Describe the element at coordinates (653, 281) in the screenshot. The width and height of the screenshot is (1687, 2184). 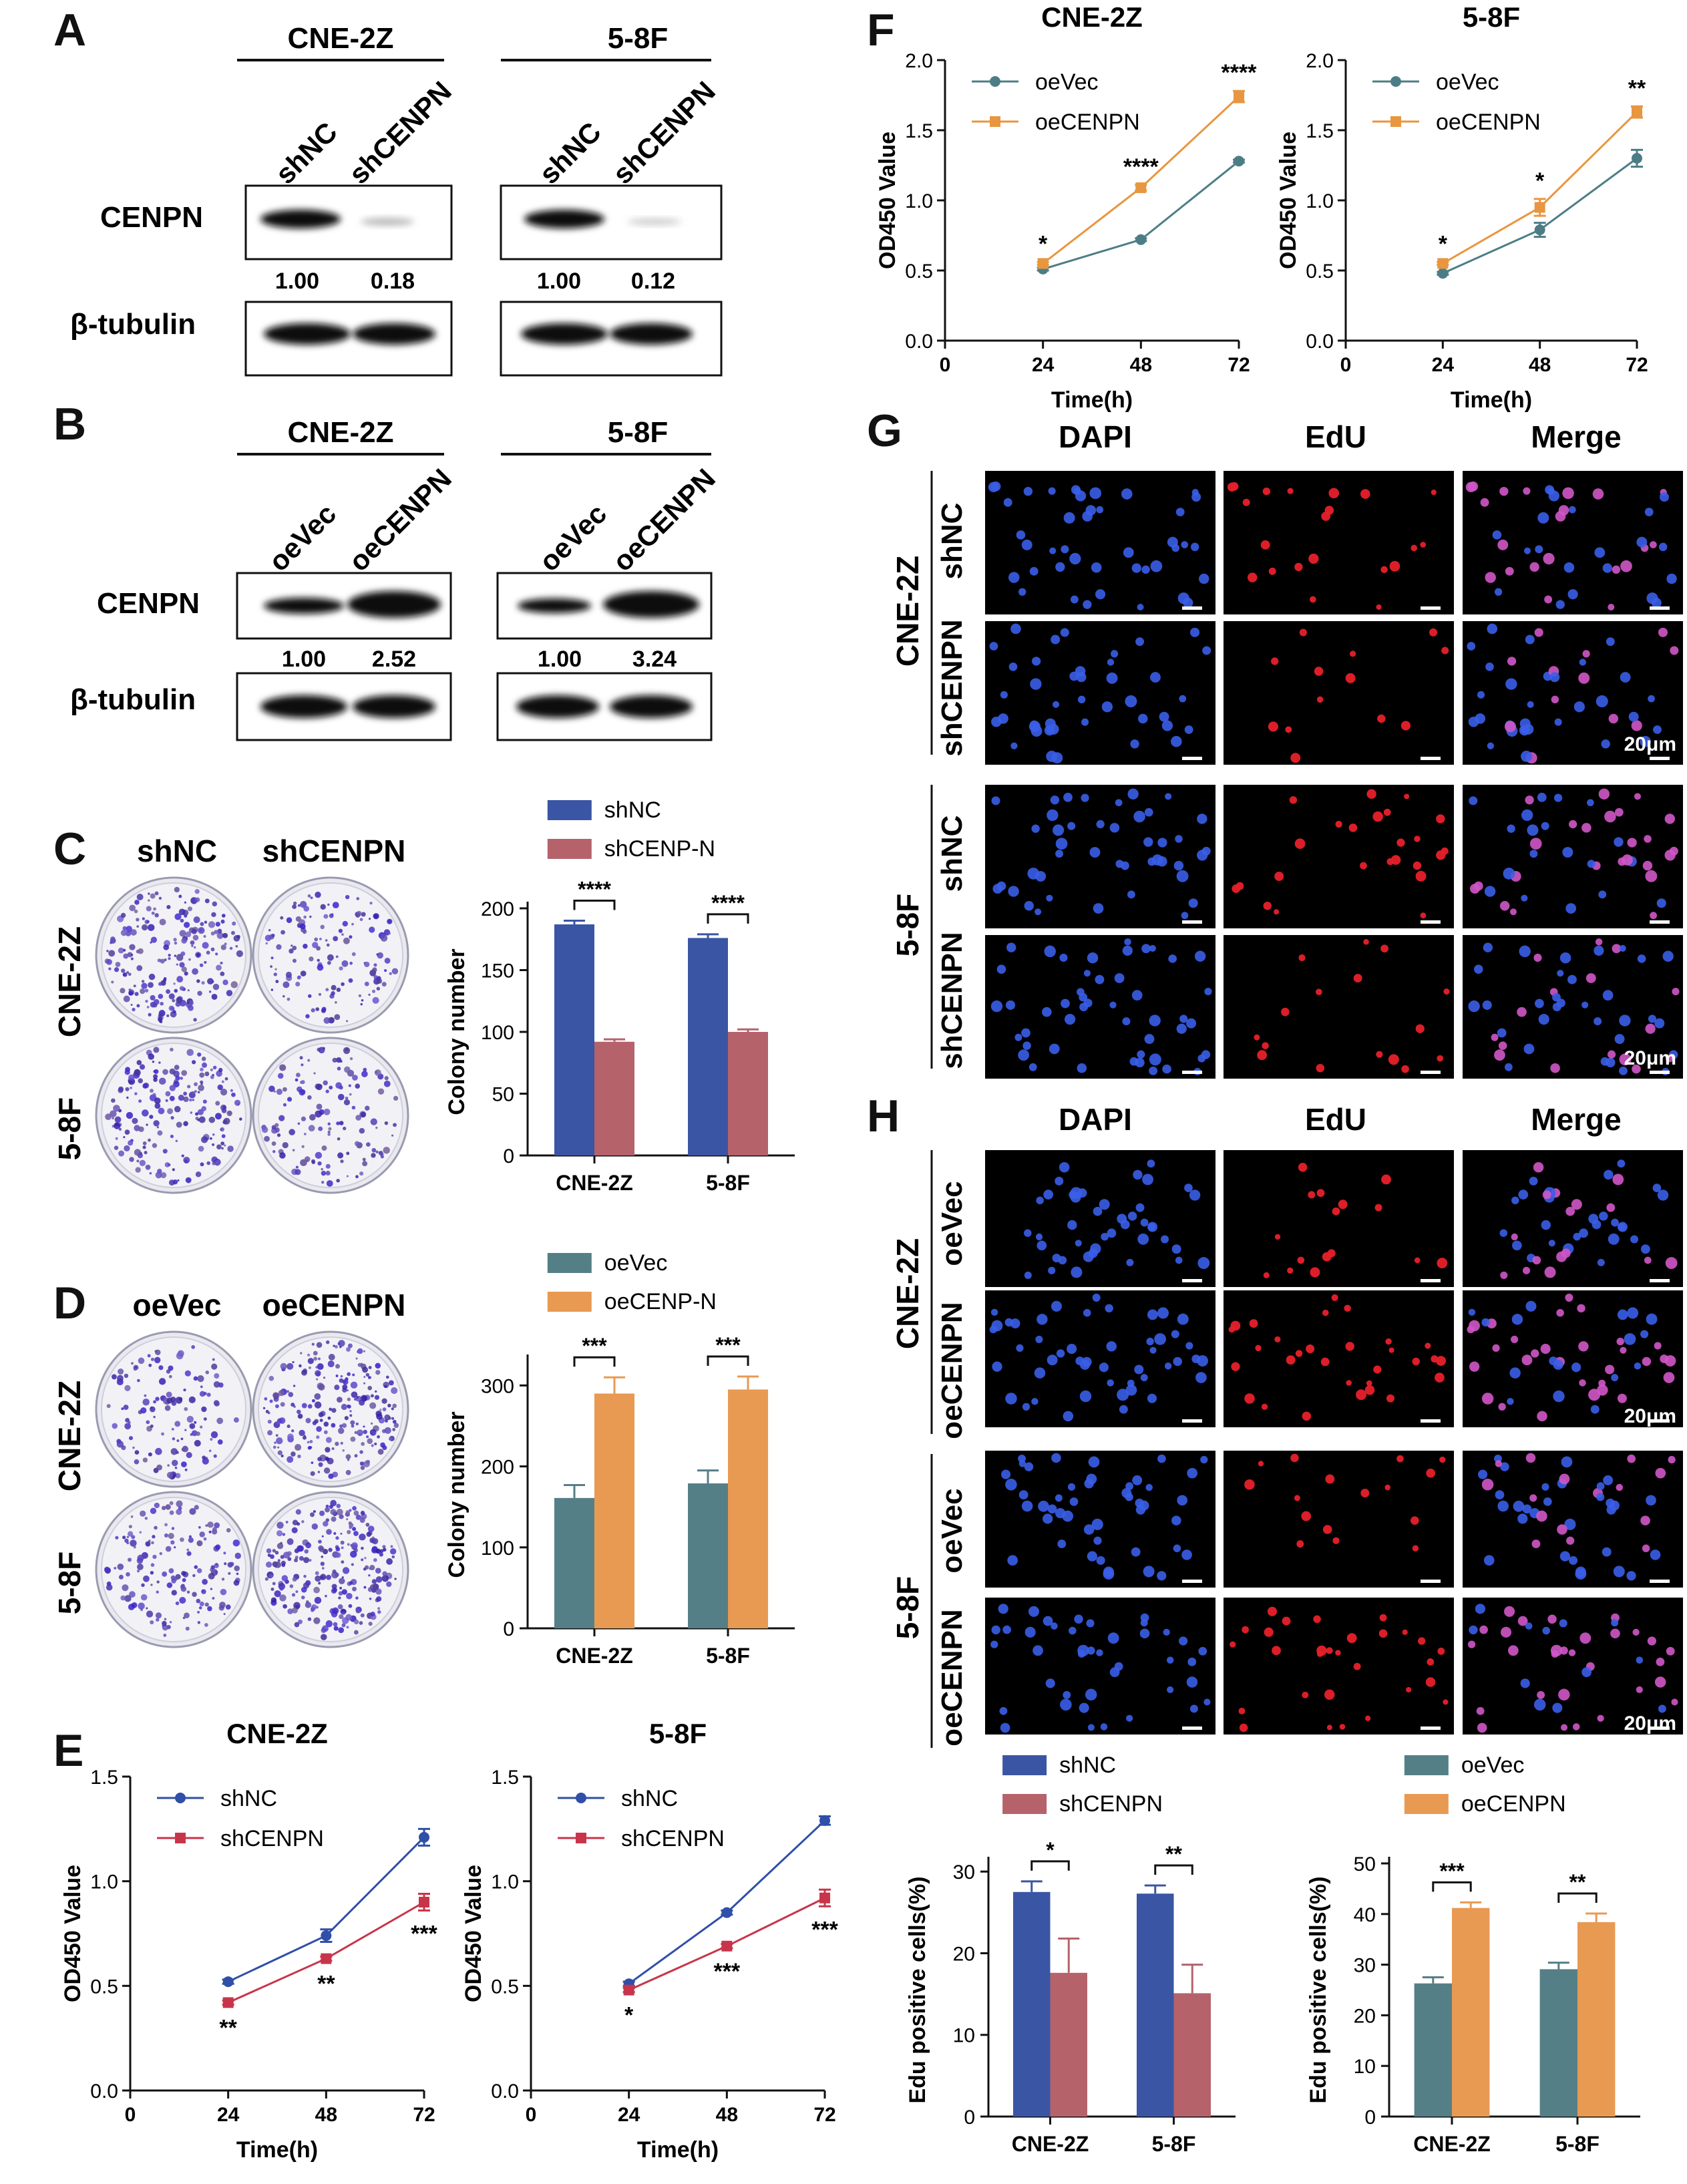
I see `blot-a-quant-4: 0.12` at that location.